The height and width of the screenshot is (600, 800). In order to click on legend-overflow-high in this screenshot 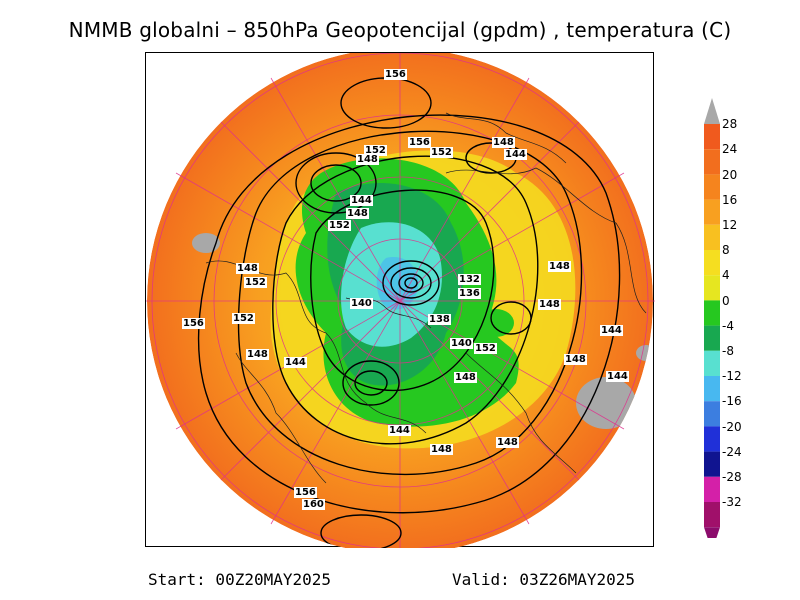, I will do `click(712, 111)`.